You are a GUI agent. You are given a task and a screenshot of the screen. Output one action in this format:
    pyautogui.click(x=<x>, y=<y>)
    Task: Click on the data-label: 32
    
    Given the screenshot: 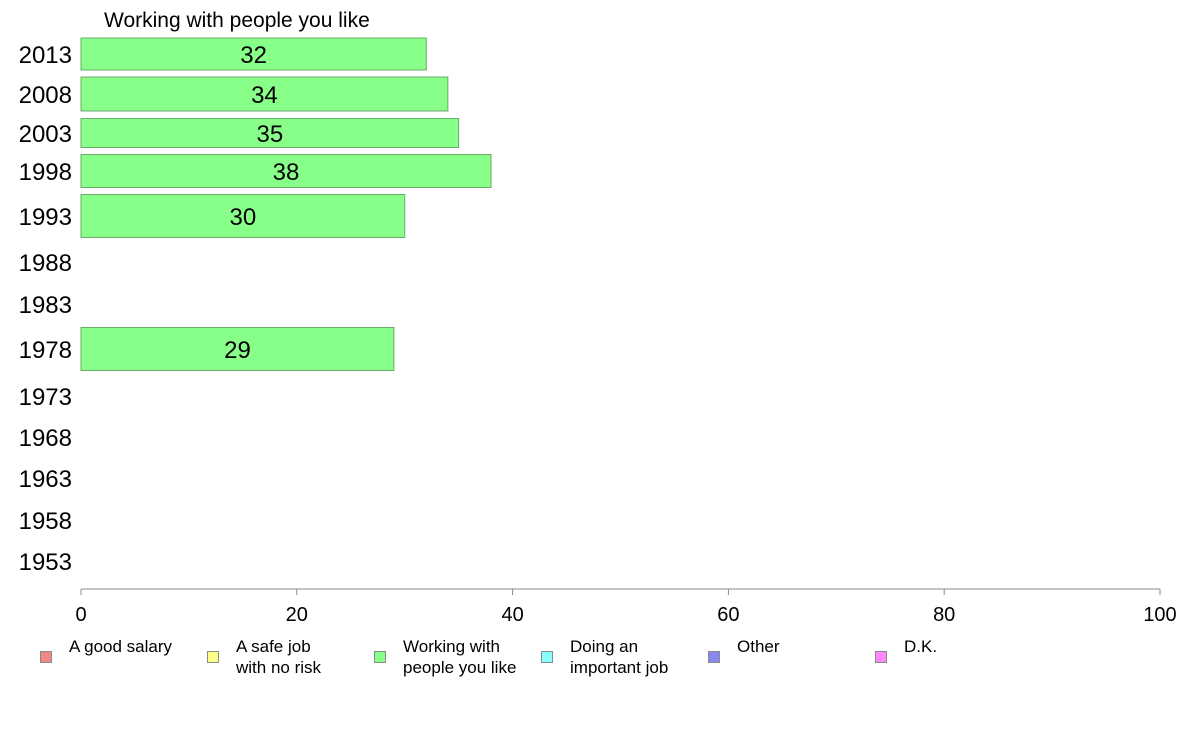 What is the action you would take?
    pyautogui.click(x=253, y=55)
    